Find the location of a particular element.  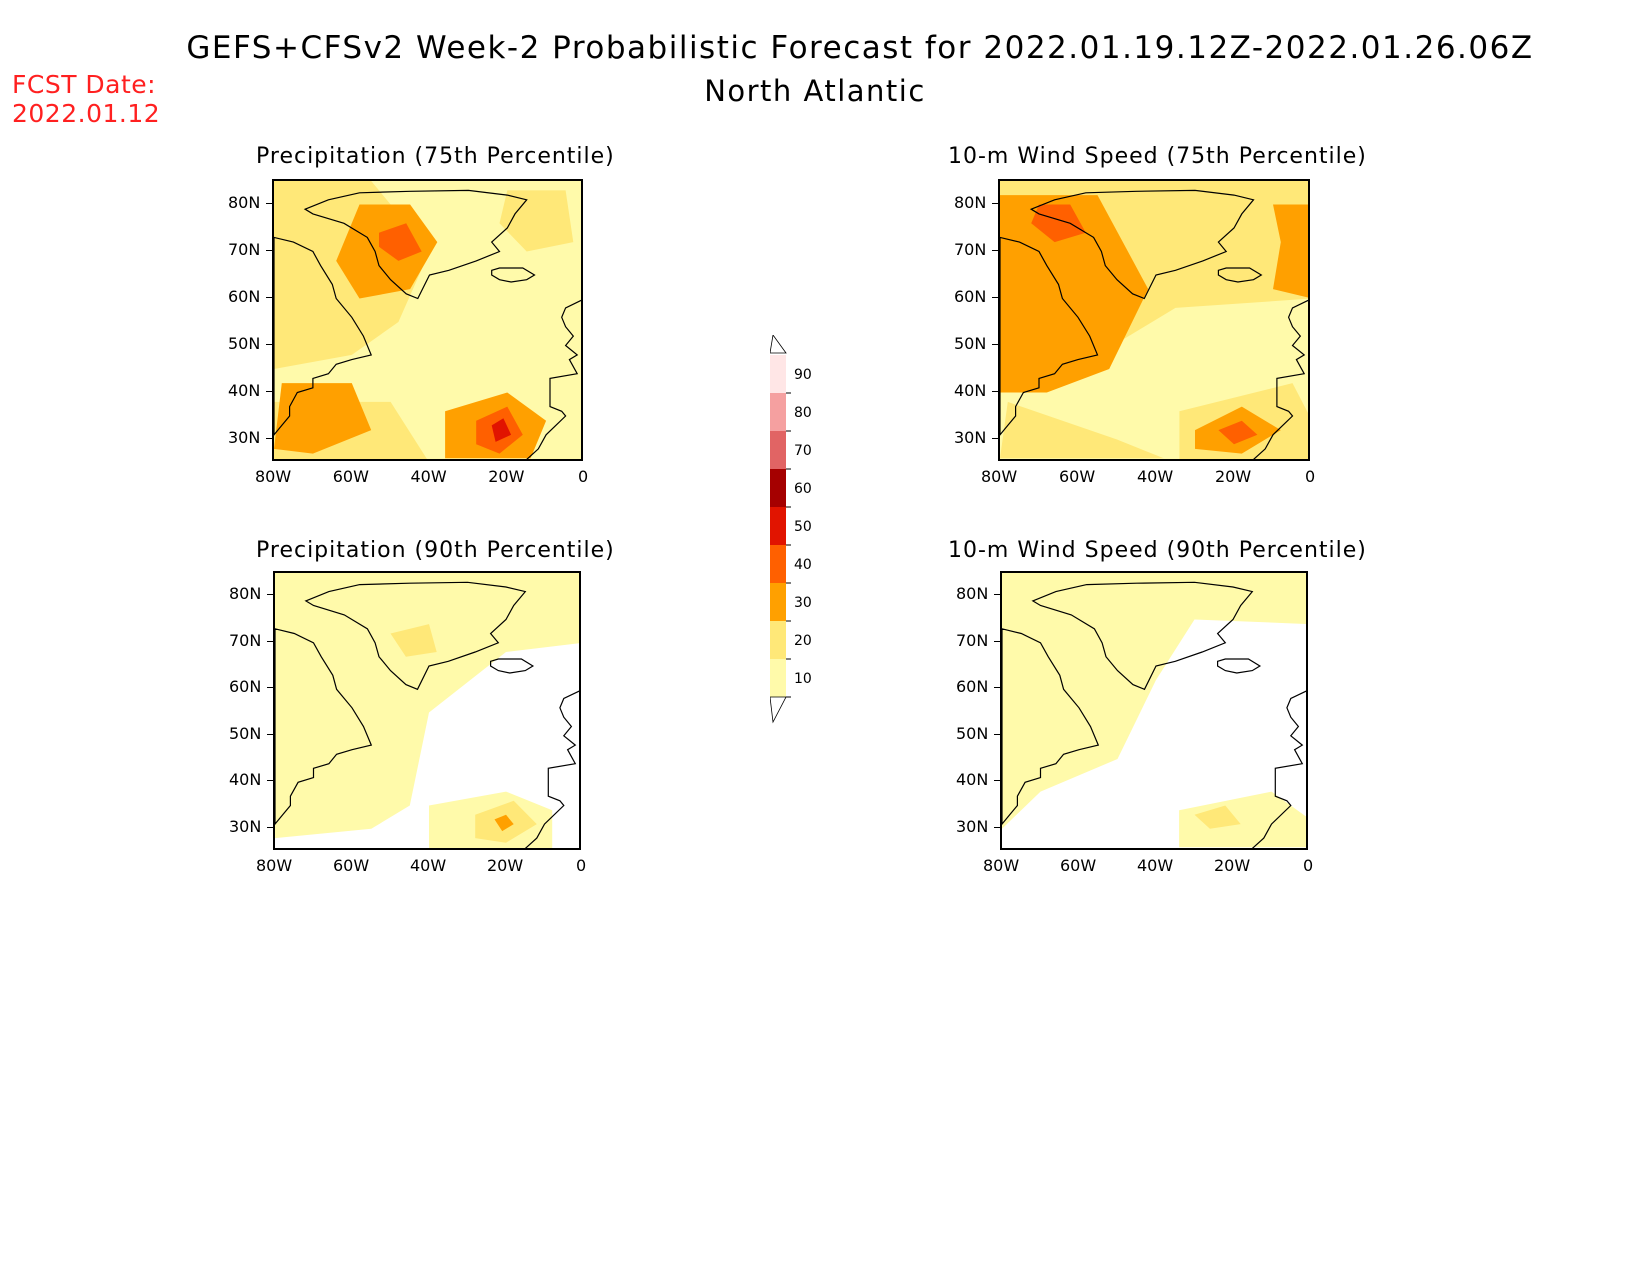

colorbar-label: 50 is located at coordinates (803, 527).